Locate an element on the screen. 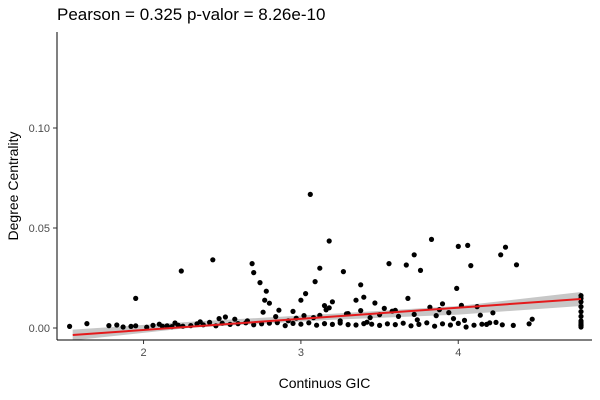  regression-line is located at coordinates (327, 317).